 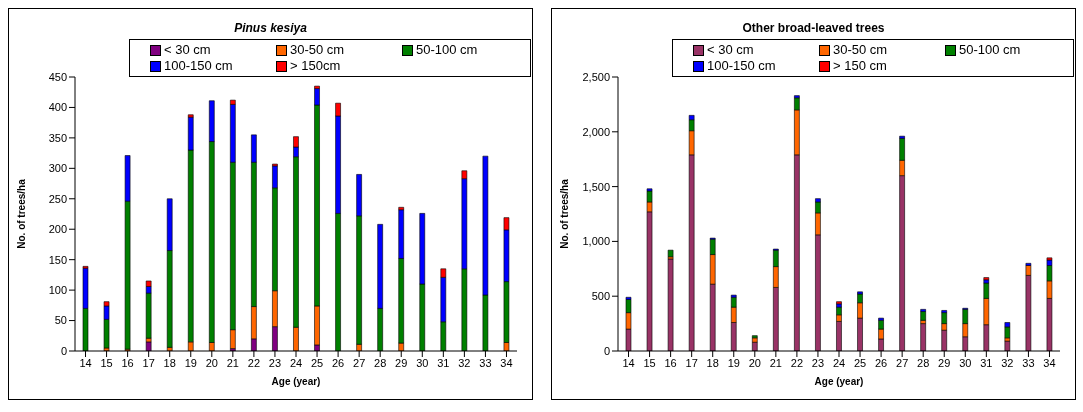 What do you see at coordinates (57, 76) in the screenshot?
I see `y-tick-label: 450` at bounding box center [57, 76].